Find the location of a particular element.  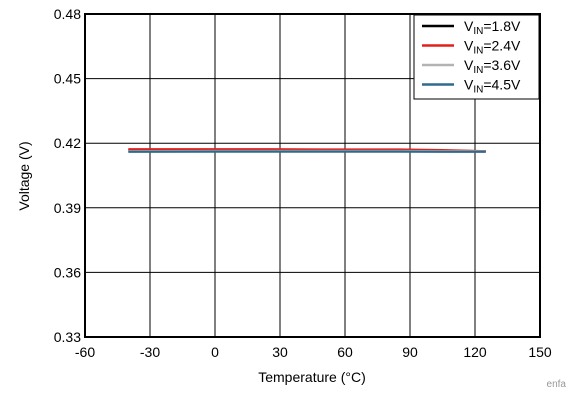

x-axis-title: Temperature (°C) is located at coordinates (312, 377).